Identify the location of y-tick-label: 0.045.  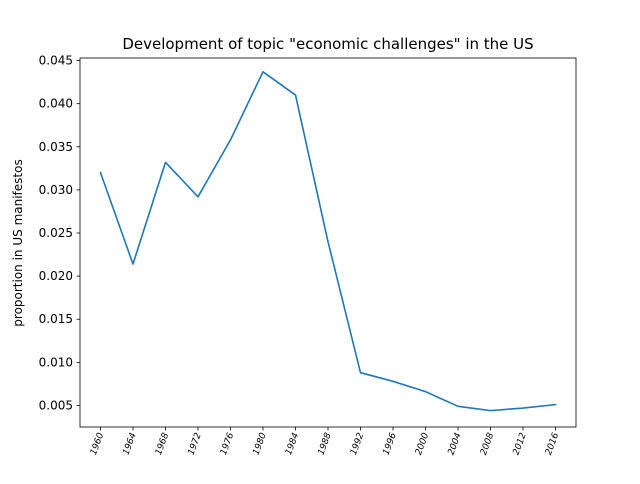
(56, 61).